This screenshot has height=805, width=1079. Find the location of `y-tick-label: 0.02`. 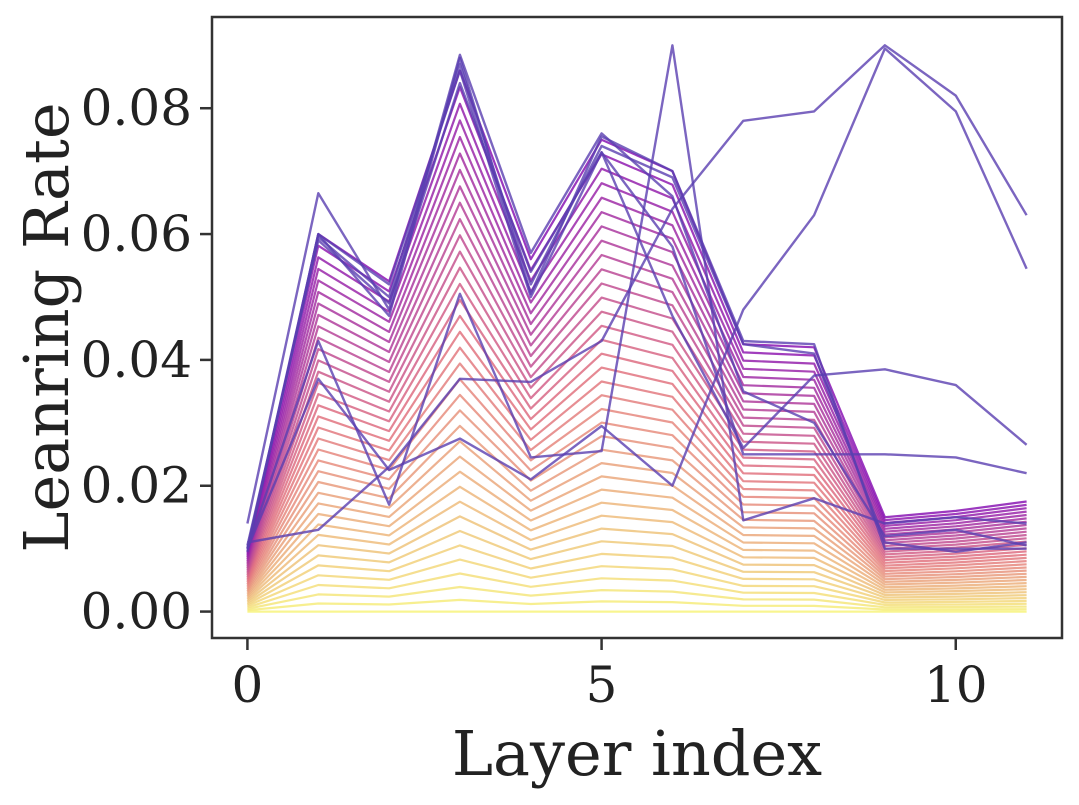

y-tick-label: 0.02 is located at coordinates (136, 486).